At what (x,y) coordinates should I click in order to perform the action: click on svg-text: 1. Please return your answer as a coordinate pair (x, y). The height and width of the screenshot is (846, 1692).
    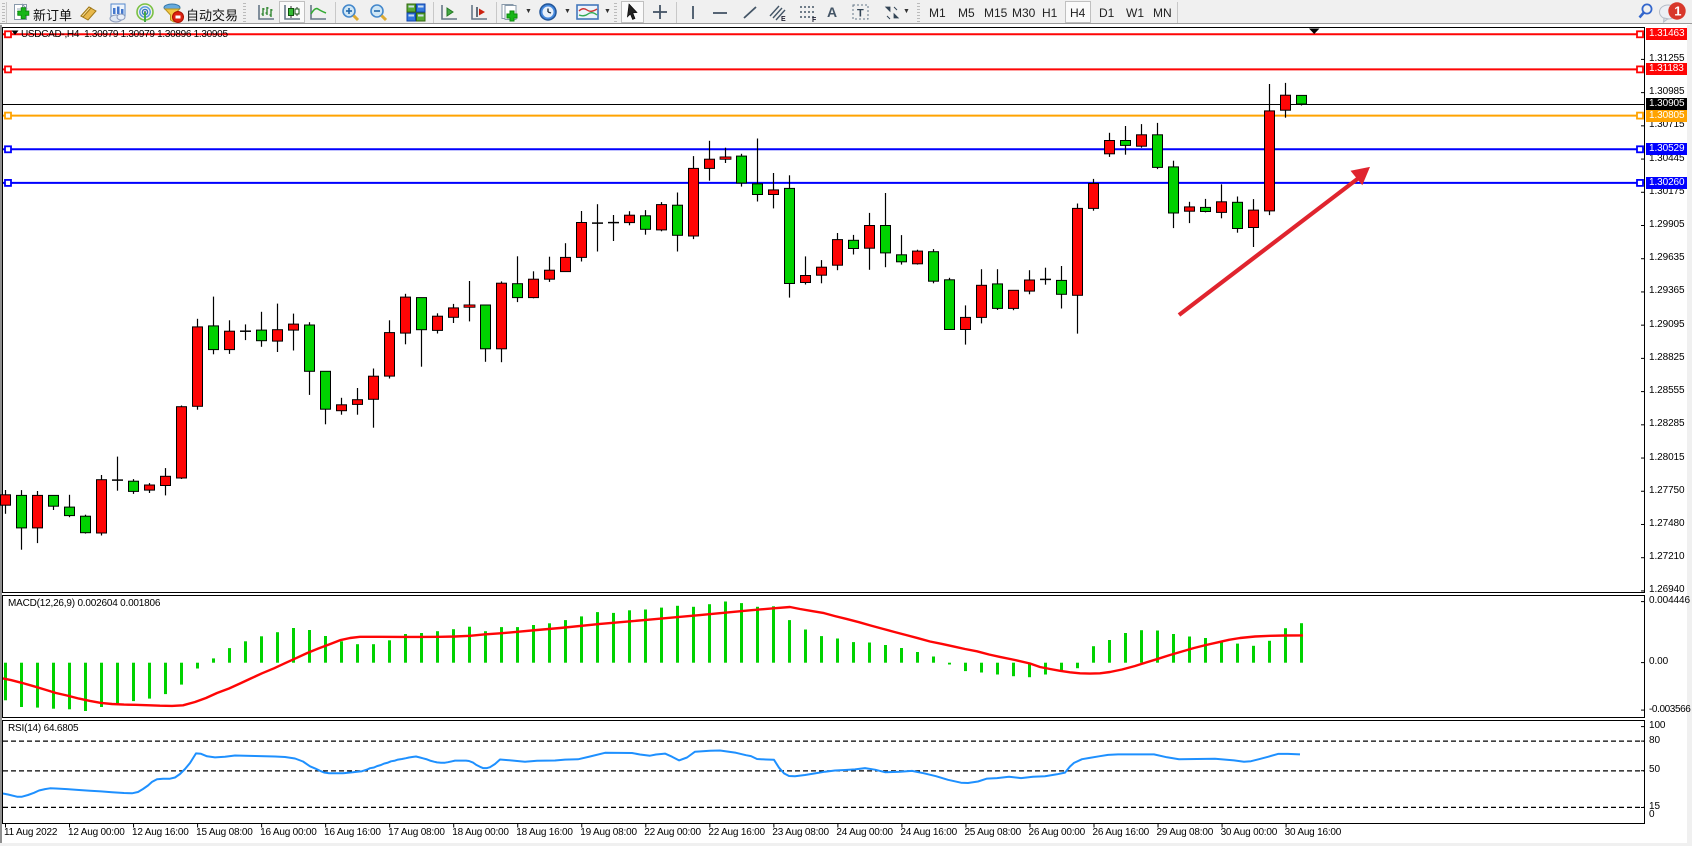
    Looking at the image, I should click on (1677, 11).